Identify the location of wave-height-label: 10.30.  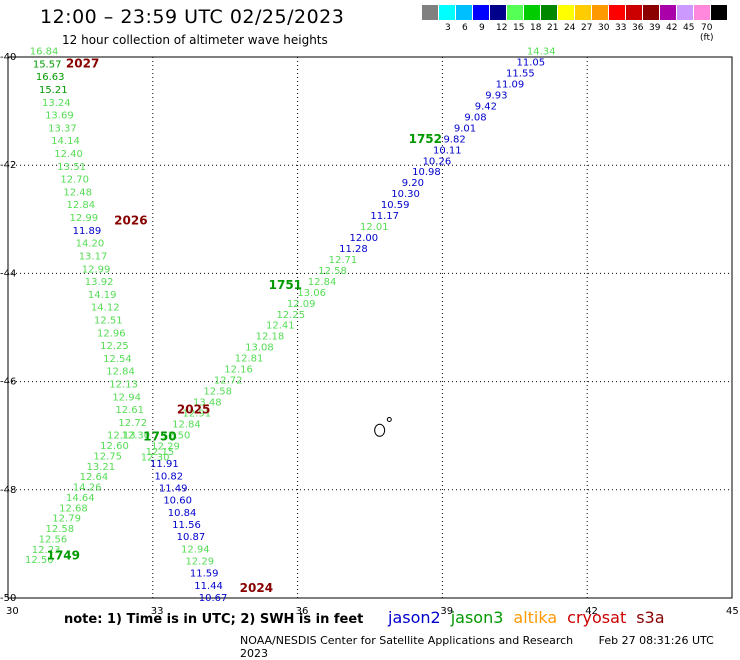
(405, 194).